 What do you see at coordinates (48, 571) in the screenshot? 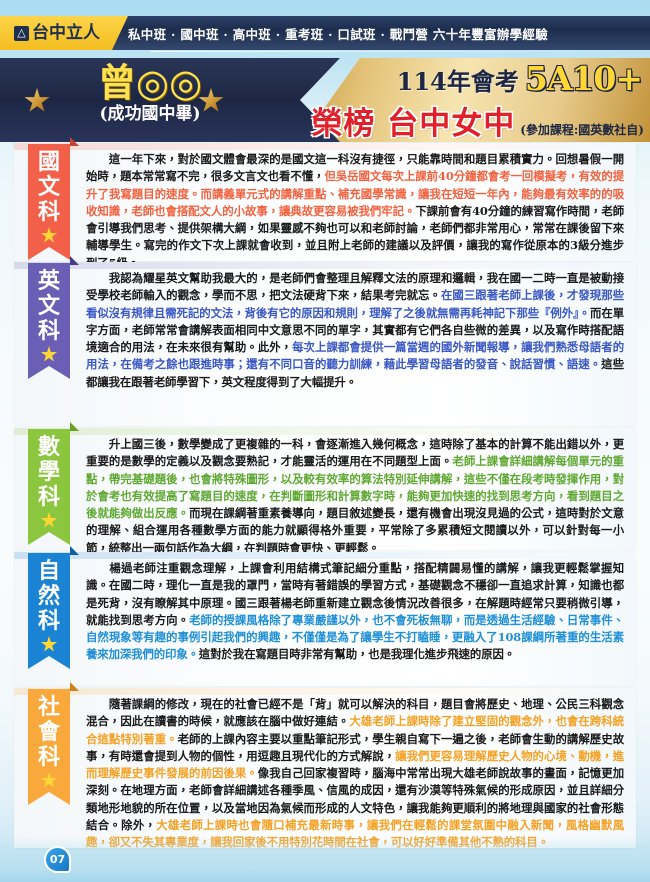
I see `ribbon-char: 自` at bounding box center [48, 571].